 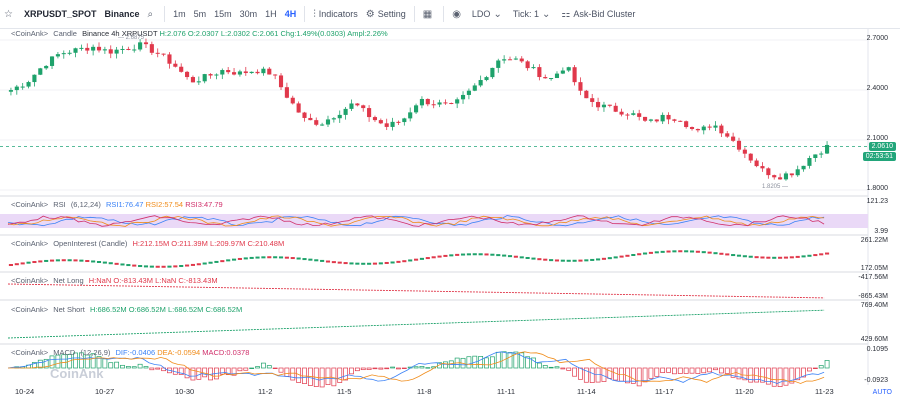 I want to click on layout-button: ▦, so click(x=429, y=14).